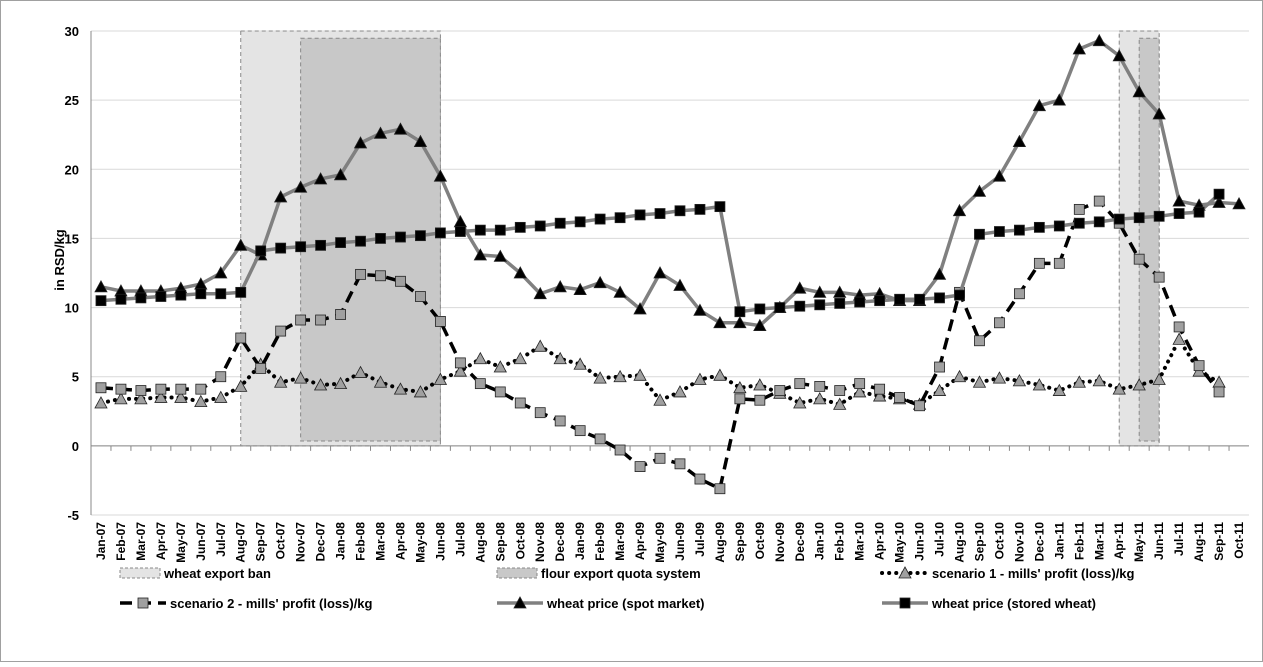  What do you see at coordinates (600, 541) in the screenshot?
I see `x-tick-label: Feb-09` at bounding box center [600, 541].